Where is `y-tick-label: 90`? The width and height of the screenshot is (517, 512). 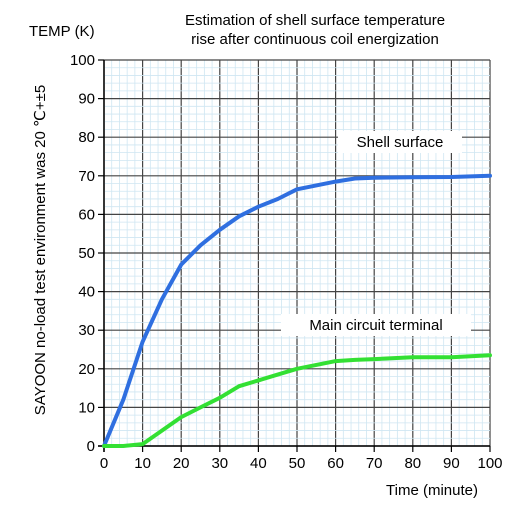 y-tick-label: 90 is located at coordinates (86, 99).